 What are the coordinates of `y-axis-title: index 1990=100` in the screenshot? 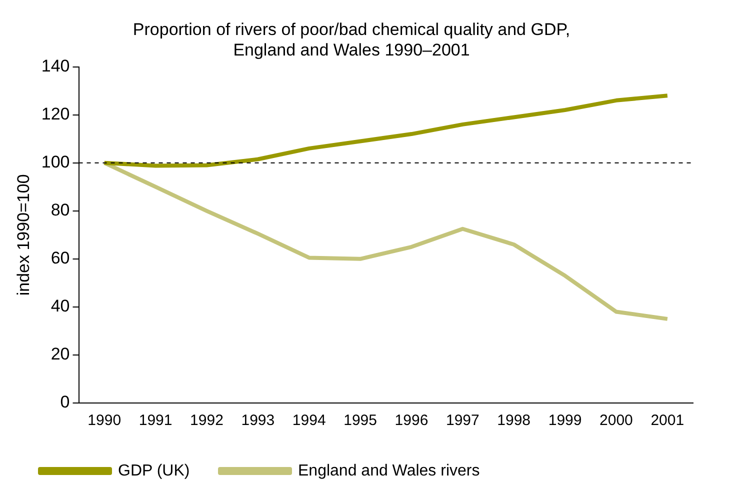 It's located at (23, 235).